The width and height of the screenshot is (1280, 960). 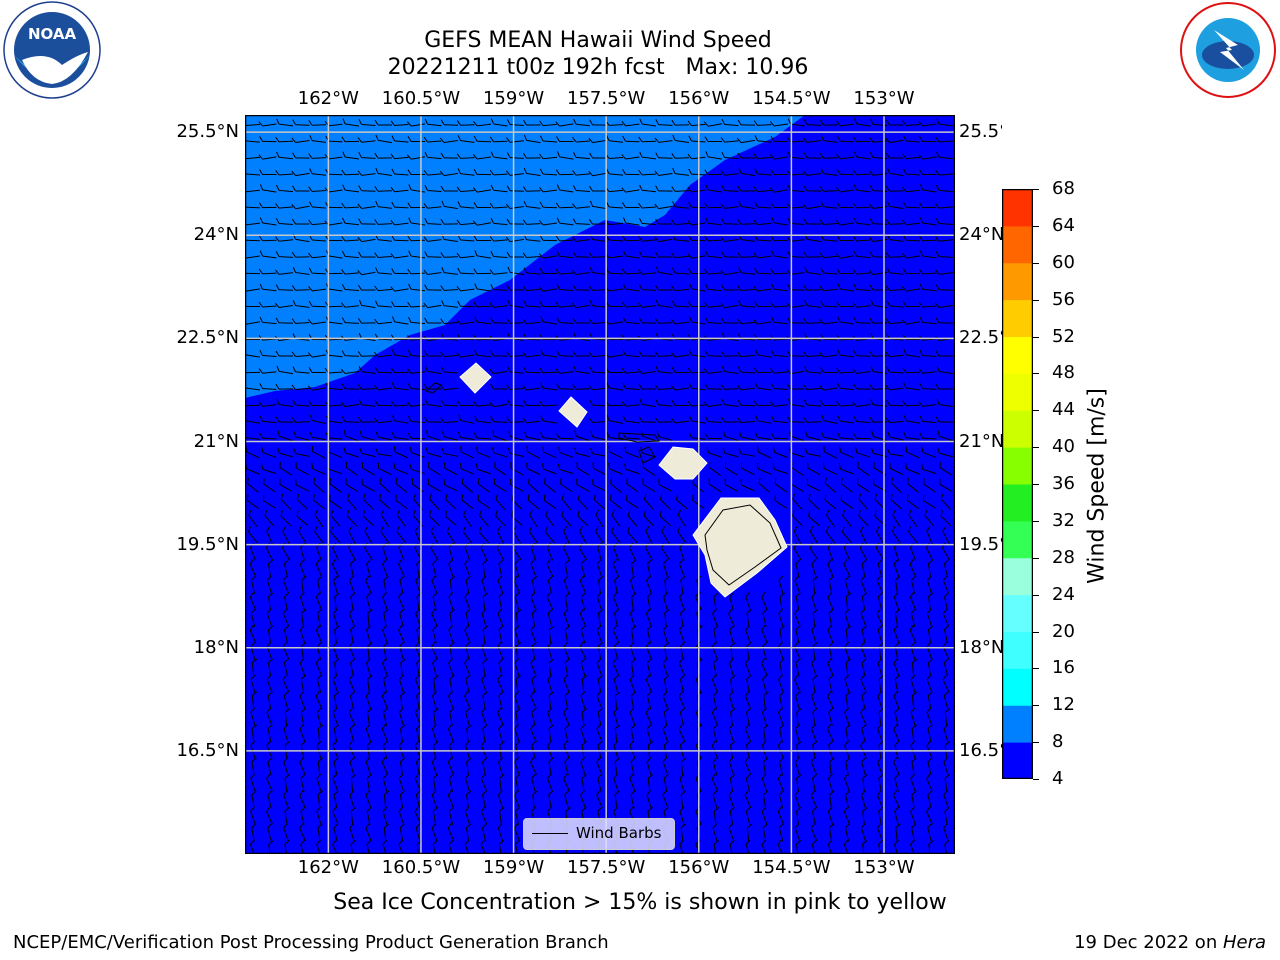 I want to click on lat-tick-label-left: 16.5°N, so click(x=207, y=750).